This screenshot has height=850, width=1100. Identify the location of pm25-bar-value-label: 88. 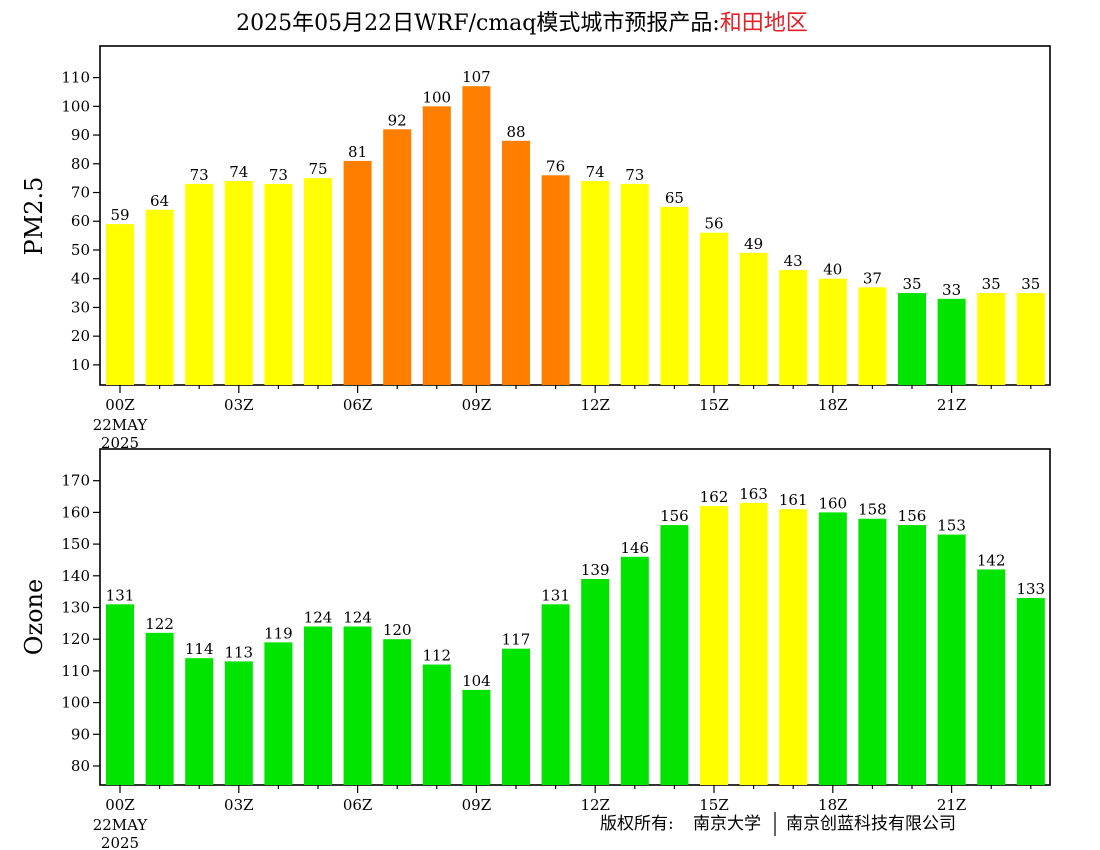
(515, 132).